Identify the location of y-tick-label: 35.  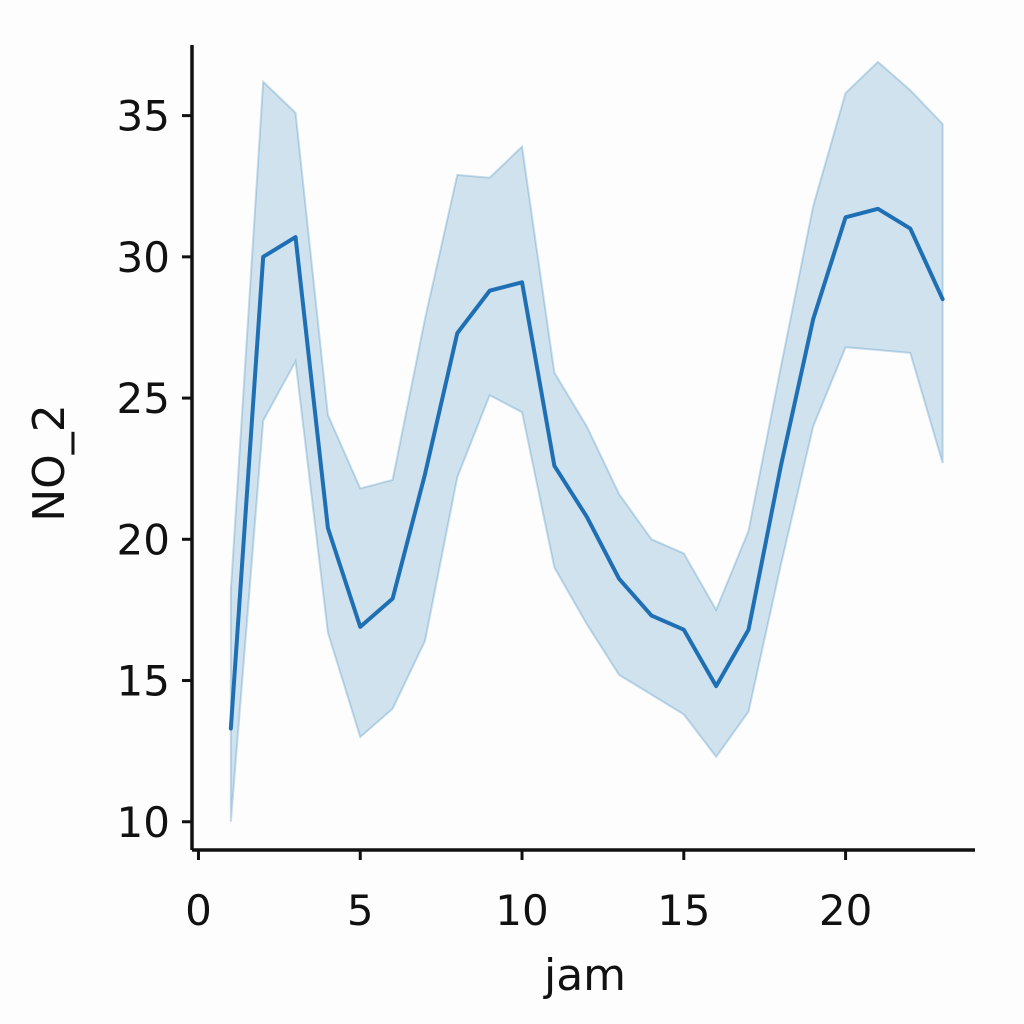
(143, 116).